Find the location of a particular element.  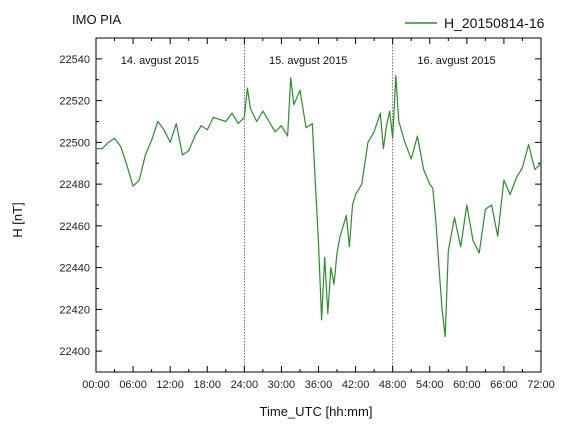

y-tick-label: 22460 is located at coordinates (74, 227).